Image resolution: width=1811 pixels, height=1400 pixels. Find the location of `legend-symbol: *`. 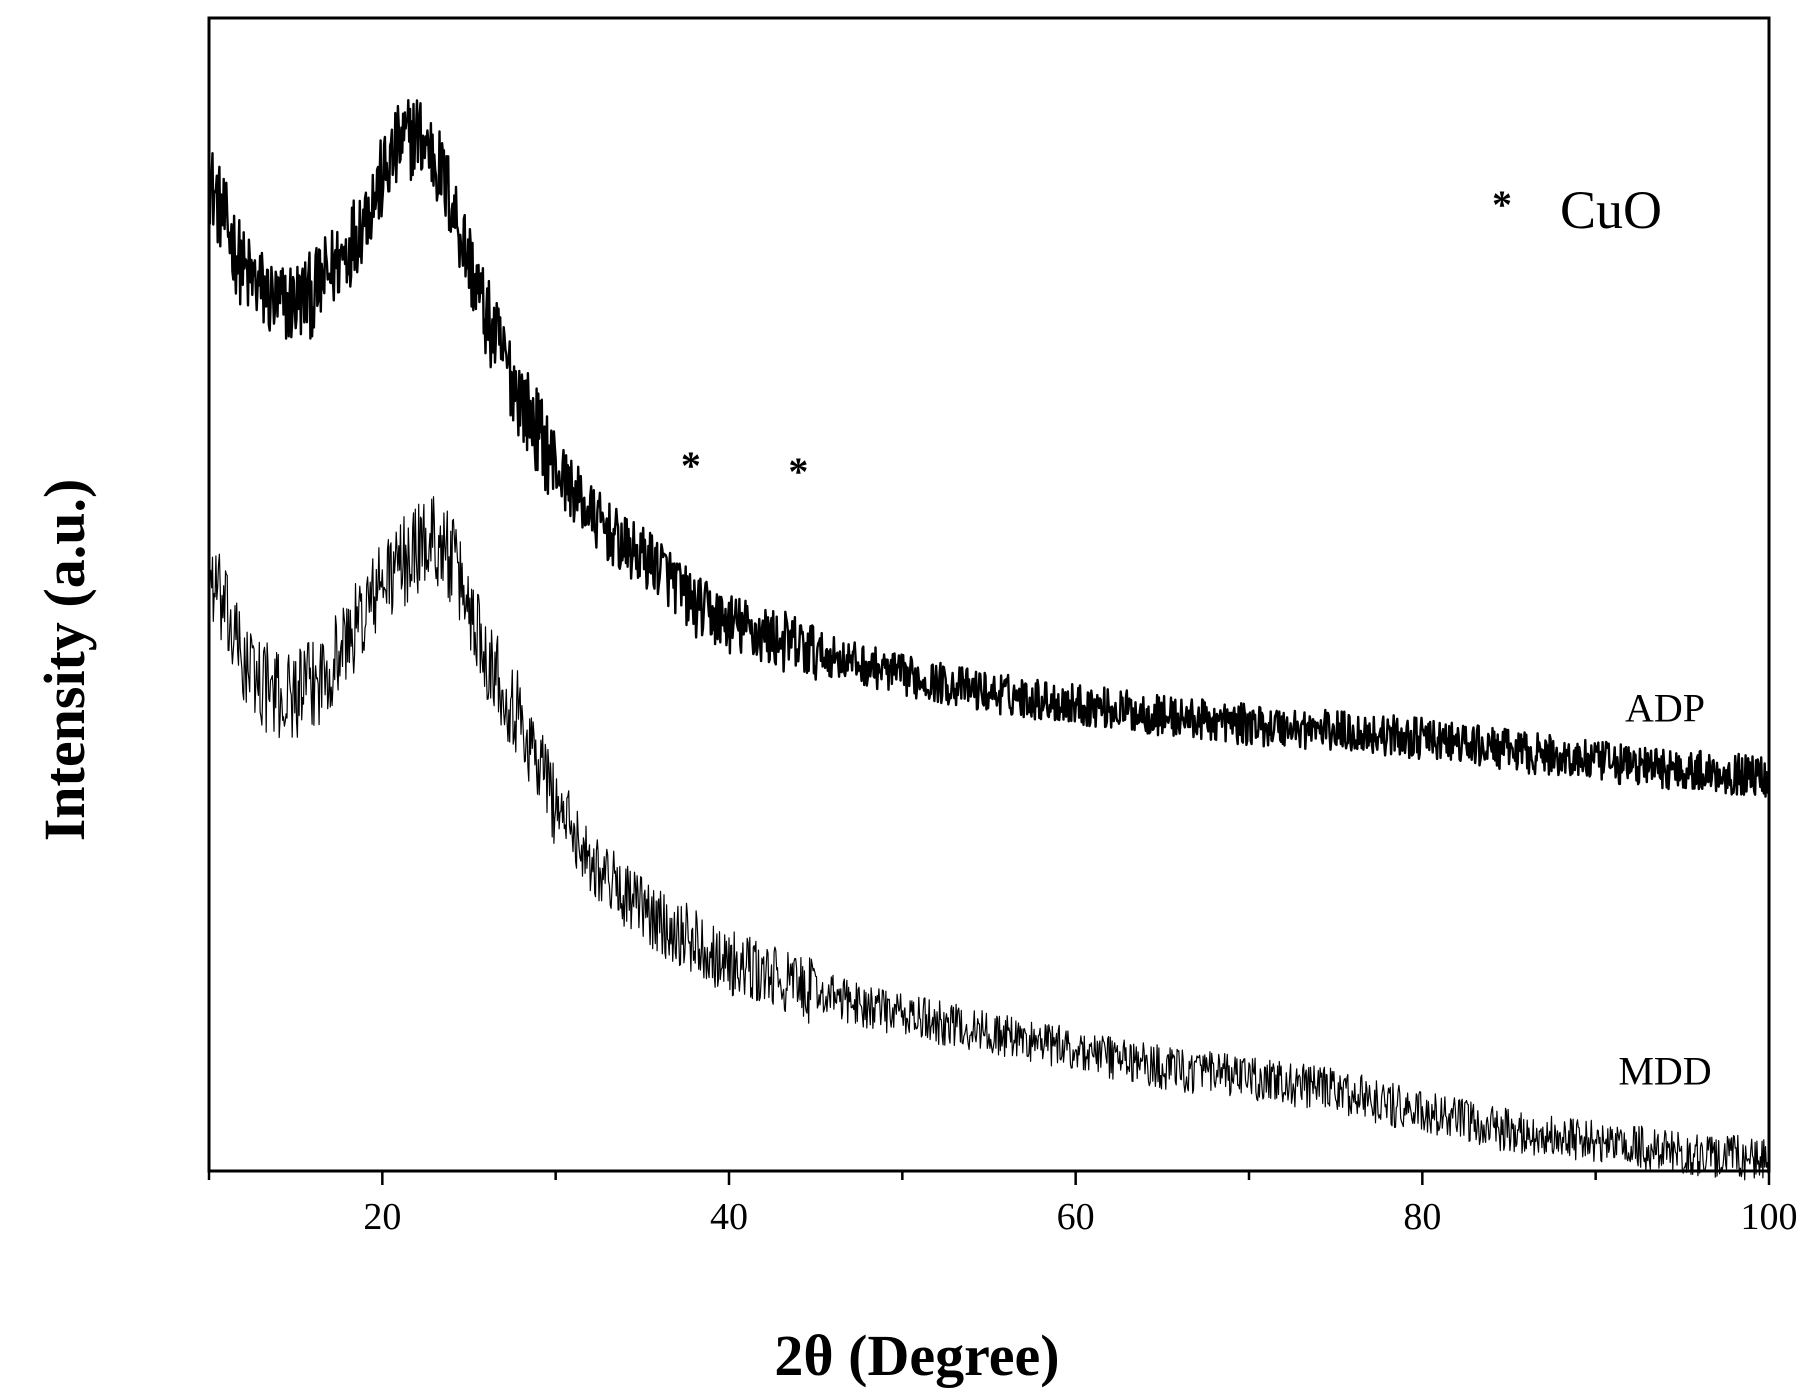

legend-symbol: * is located at coordinates (1502, 204).